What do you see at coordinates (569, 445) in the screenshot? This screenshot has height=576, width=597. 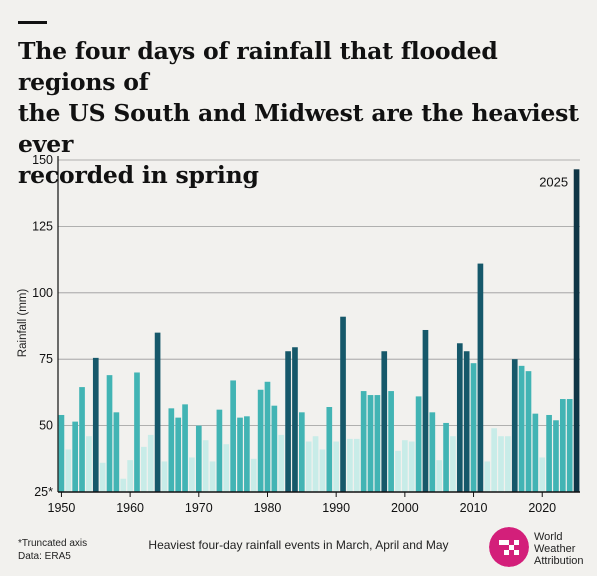 I see `bar-2024` at bounding box center [569, 445].